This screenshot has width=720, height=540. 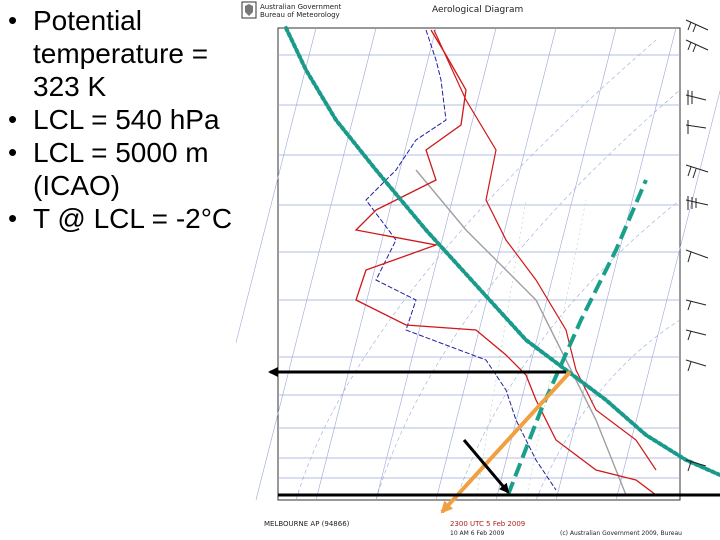 I want to click on bullet-text: Potential temperature = 323 K, so click(x=121, y=53).